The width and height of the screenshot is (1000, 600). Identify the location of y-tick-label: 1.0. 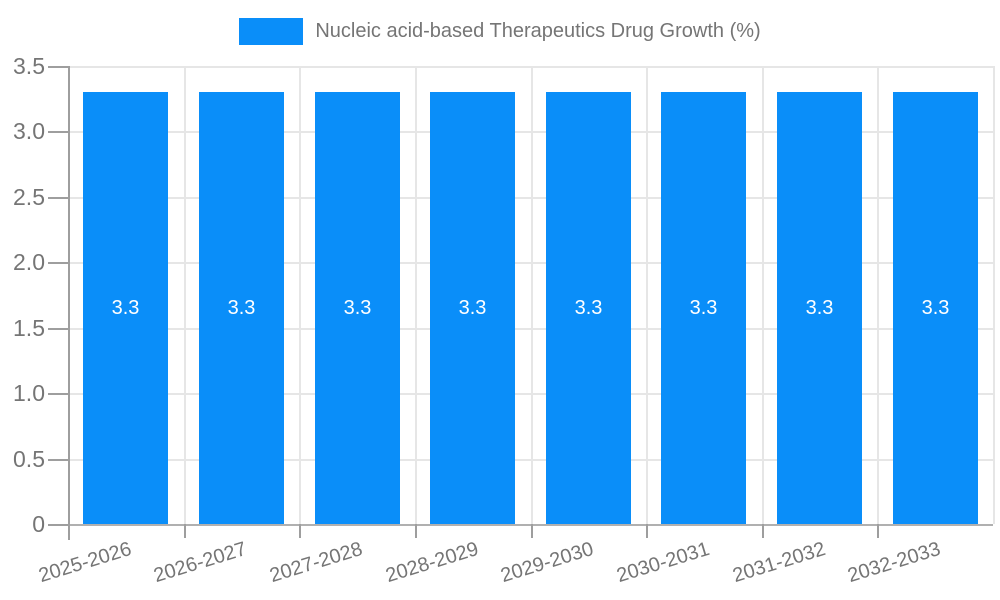
(29, 393).